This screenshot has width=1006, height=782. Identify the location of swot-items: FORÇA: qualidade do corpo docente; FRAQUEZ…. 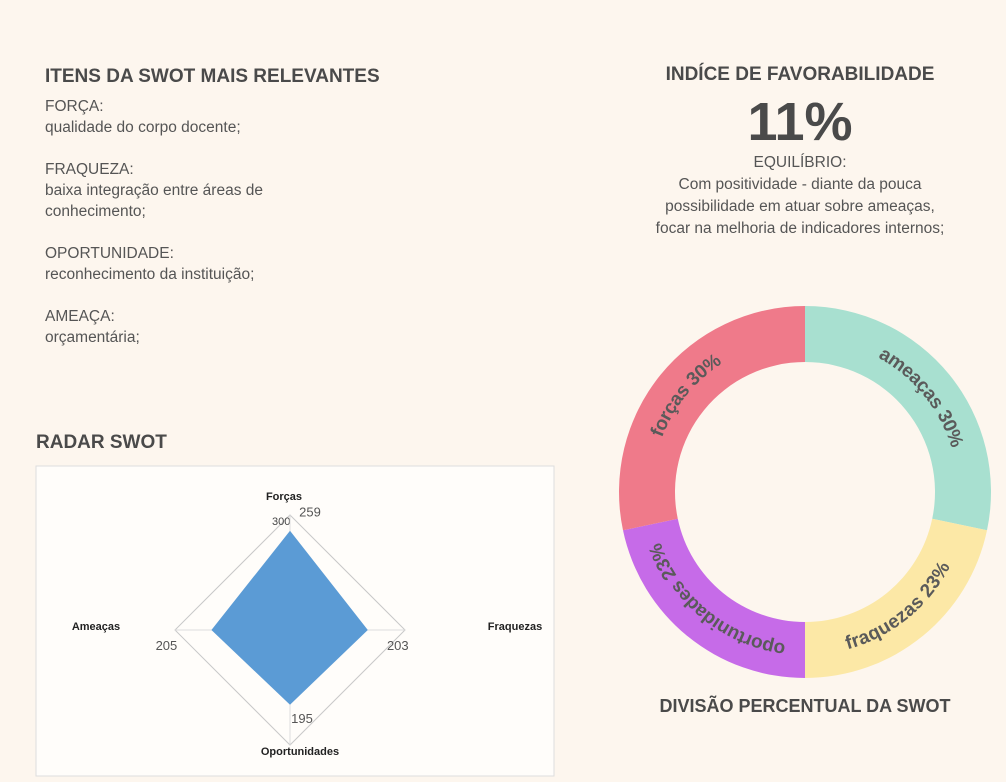
(195, 232).